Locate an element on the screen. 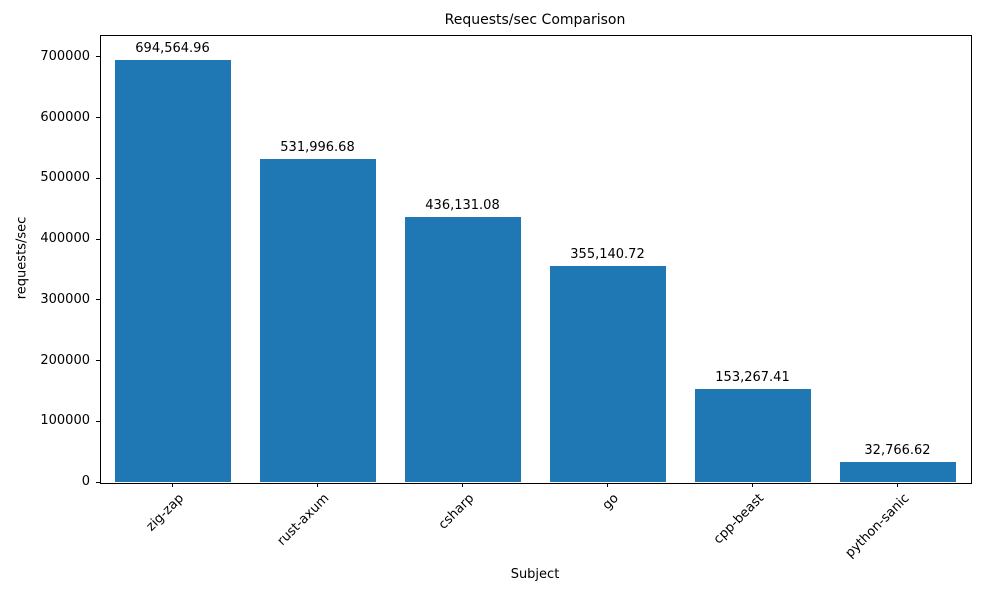  y-tick-label: 700000 is located at coordinates (65, 56).